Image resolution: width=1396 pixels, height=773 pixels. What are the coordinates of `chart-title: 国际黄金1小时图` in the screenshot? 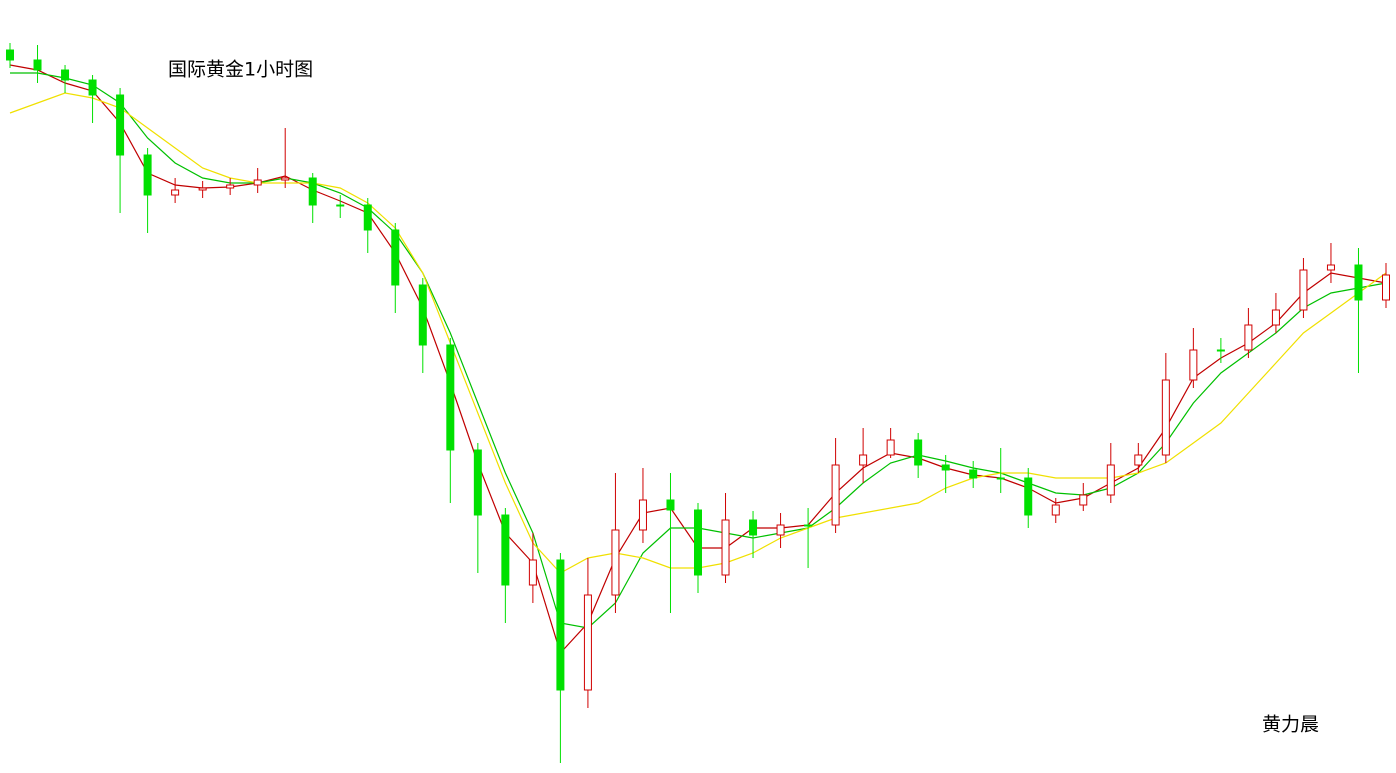 It's located at (240, 70).